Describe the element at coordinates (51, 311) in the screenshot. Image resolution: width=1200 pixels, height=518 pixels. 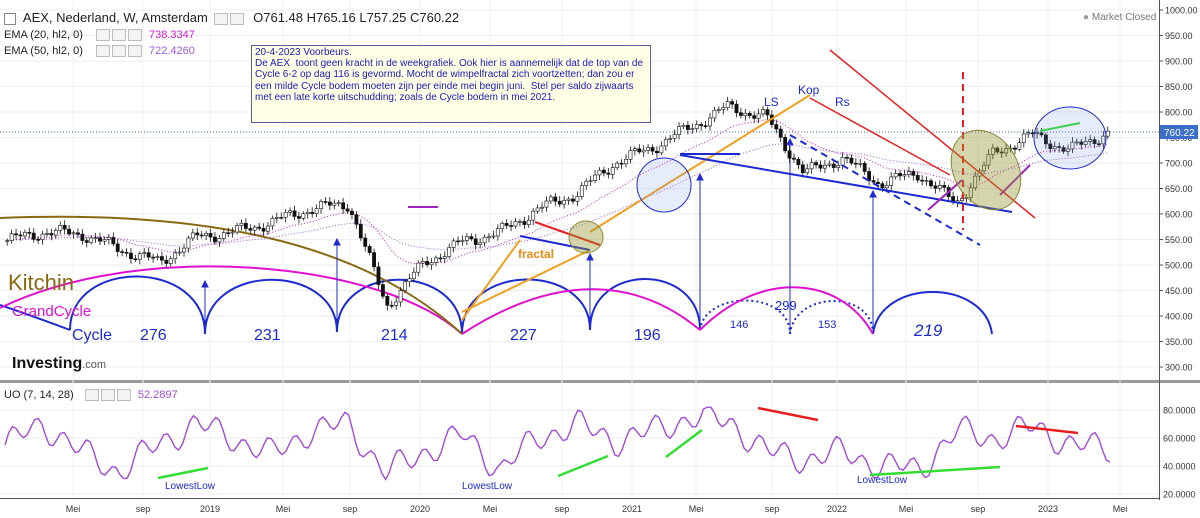
I see `grandcycle-label: GrandCycle` at that location.